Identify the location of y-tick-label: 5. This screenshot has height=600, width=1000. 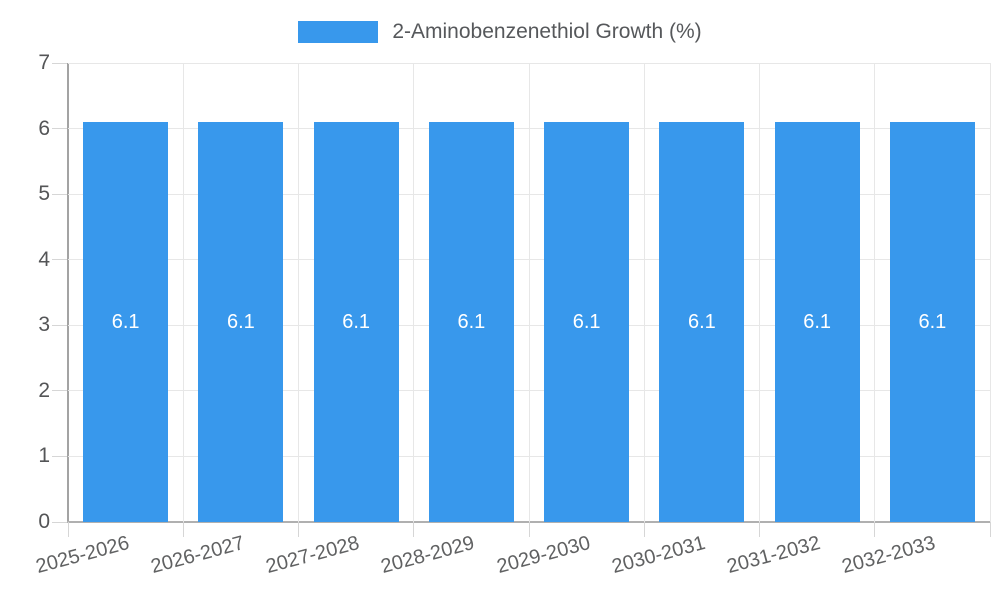
(44, 194).